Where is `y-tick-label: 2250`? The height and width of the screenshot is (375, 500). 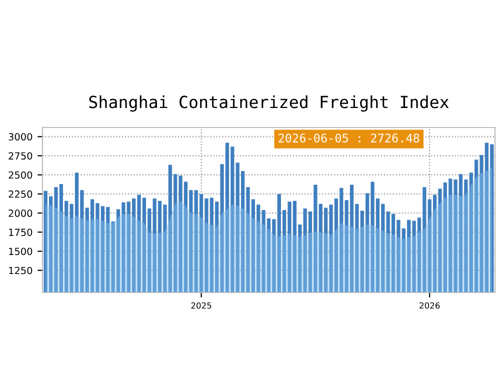 y-tick-label: 2250 is located at coordinates (20, 194).